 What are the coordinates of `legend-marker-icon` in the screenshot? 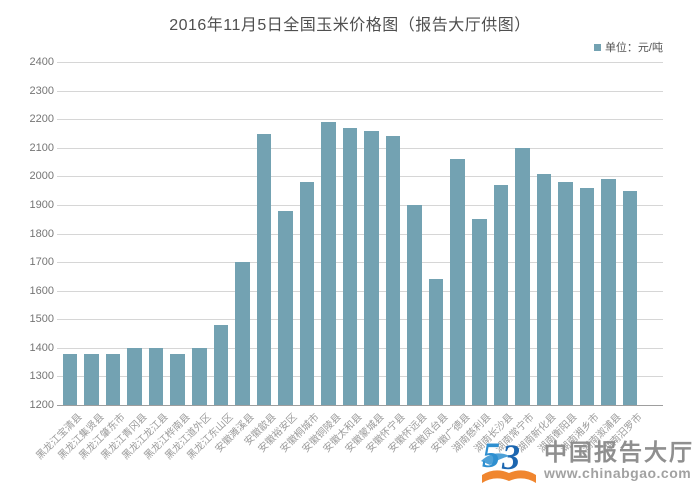 It's located at (597, 47).